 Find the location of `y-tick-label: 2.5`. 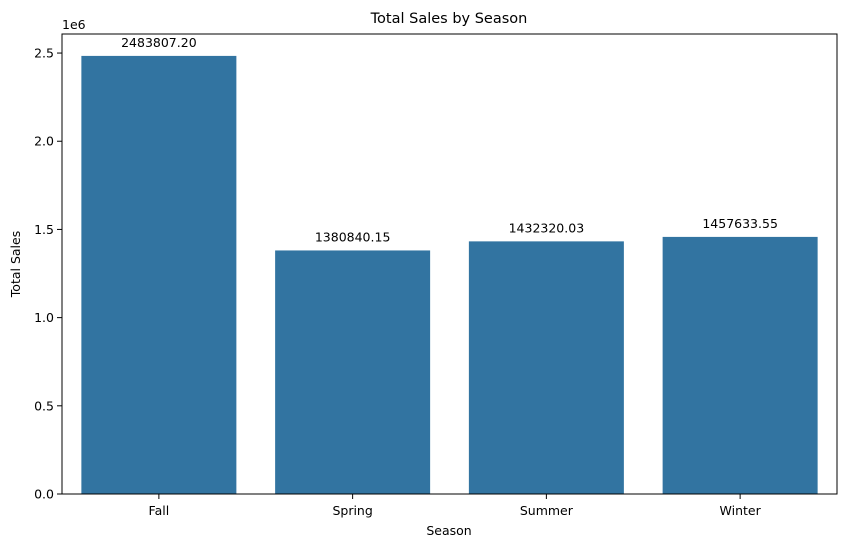

y-tick-label: 2.5 is located at coordinates (44, 53).